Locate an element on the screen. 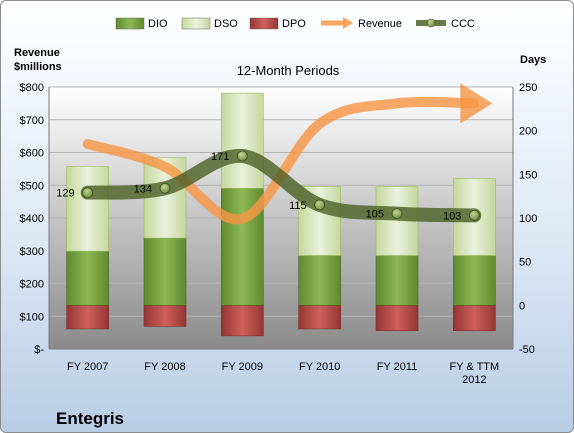 The width and height of the screenshot is (574, 433). ccc-series: 129 134 171 115 105 103 is located at coordinates (269, 185).